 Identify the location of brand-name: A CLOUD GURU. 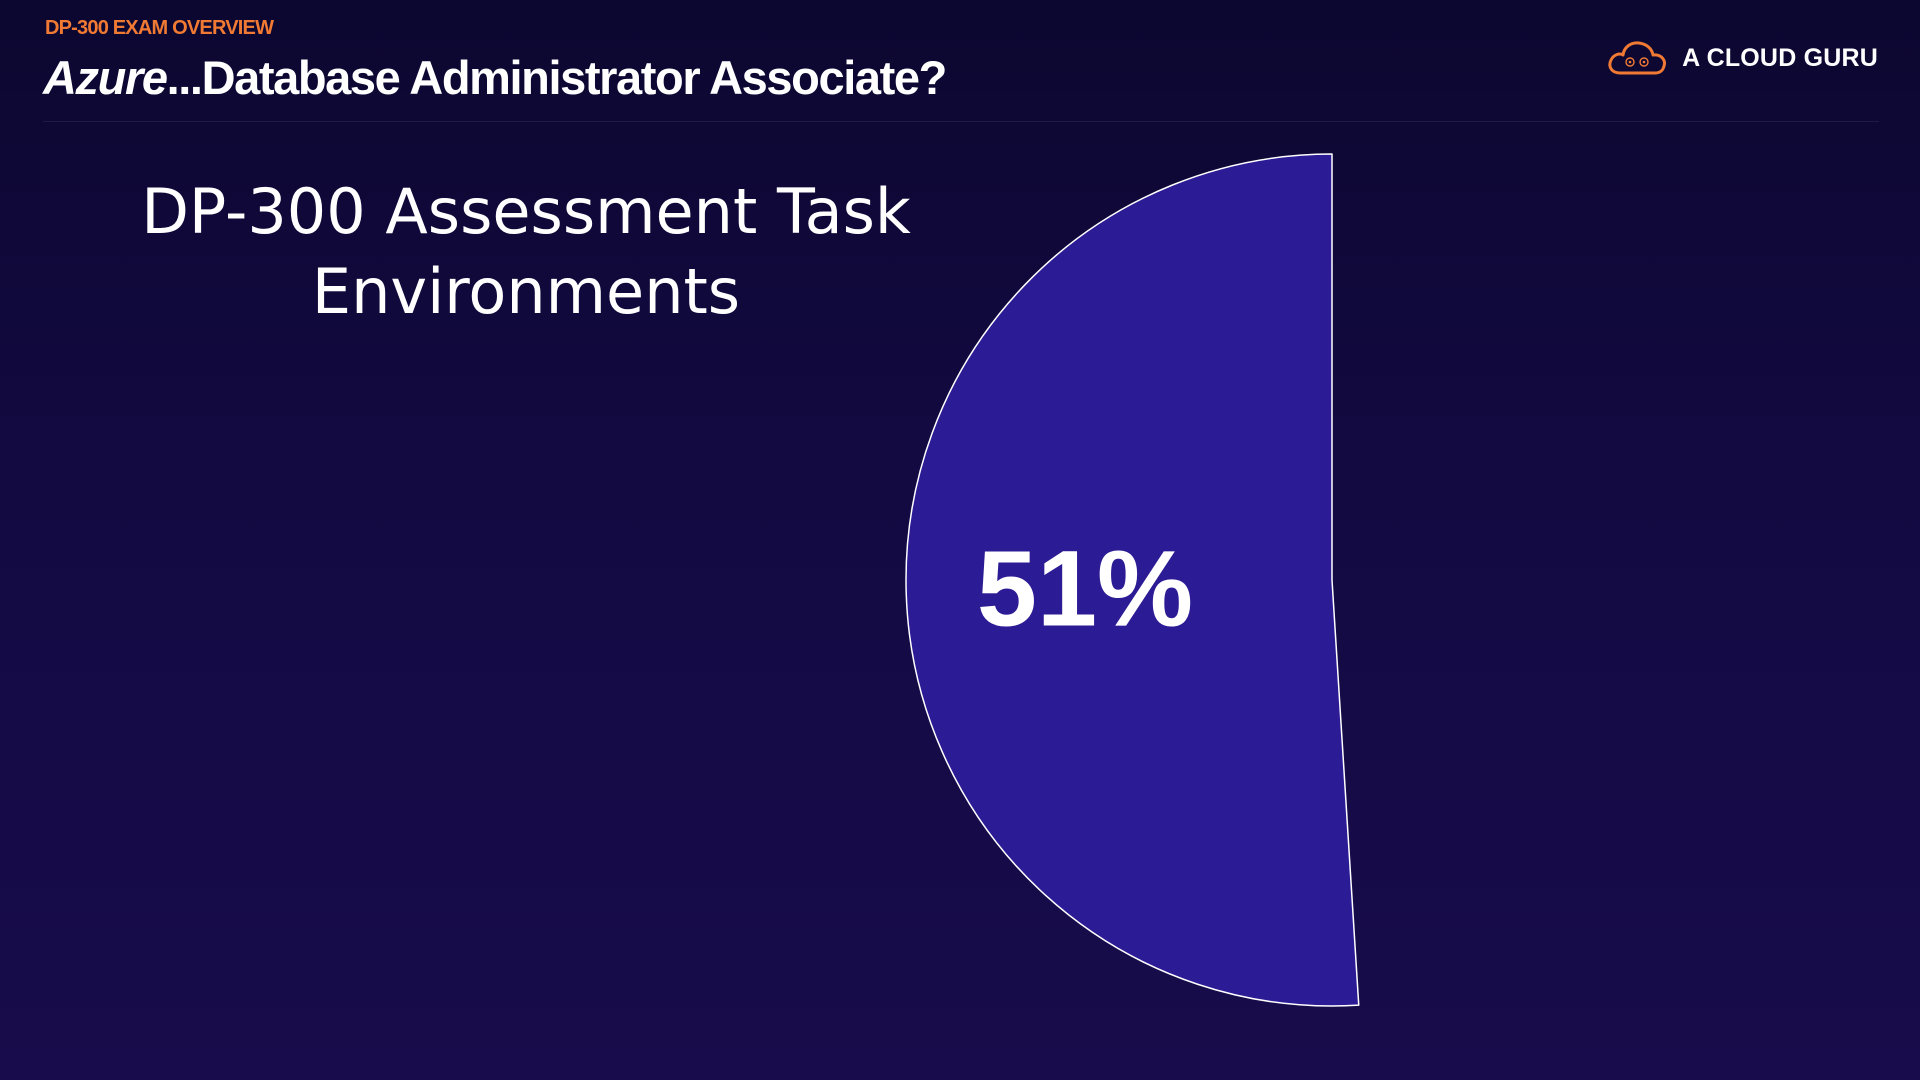
(1780, 57).